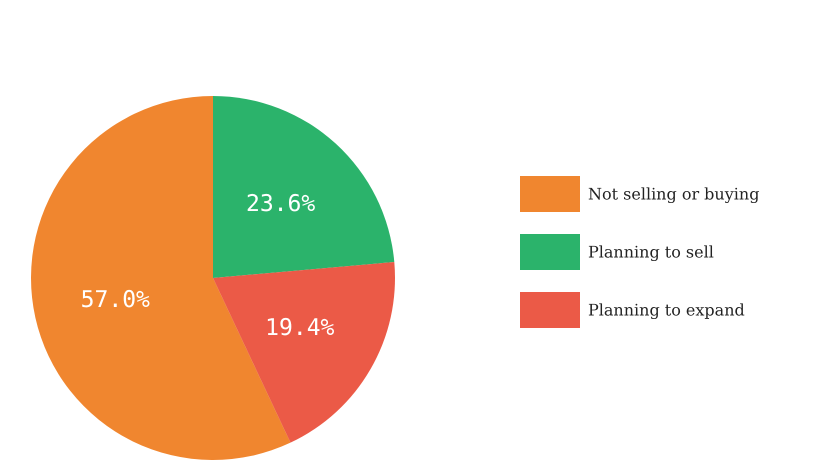  I want to click on legend-label: Not selling or buying, so click(674, 194).